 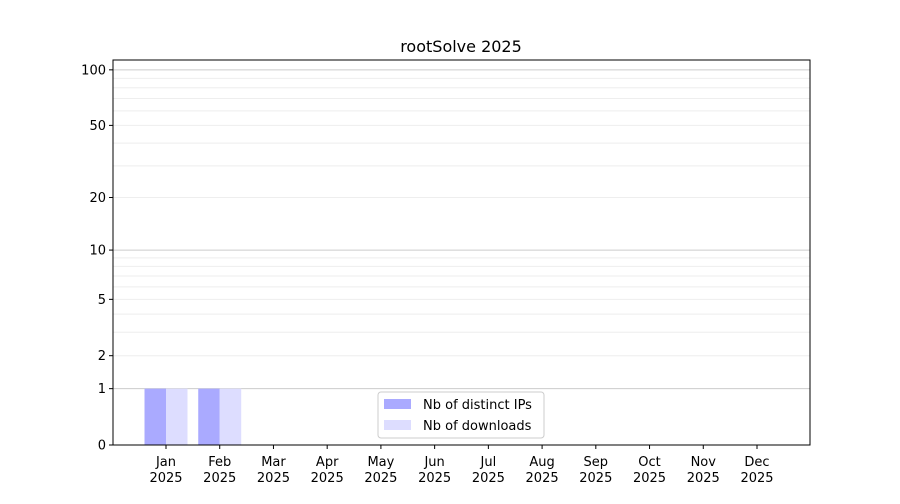 What do you see at coordinates (477, 426) in the screenshot?
I see `legend-label: Nb of downloads` at bounding box center [477, 426].